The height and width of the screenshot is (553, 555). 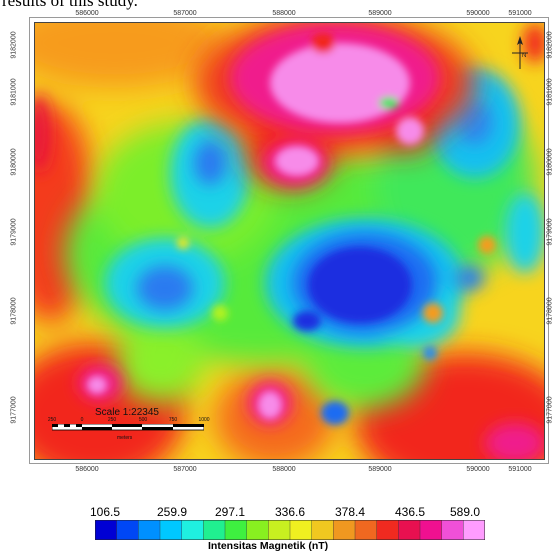 What do you see at coordinates (478, 13) in the screenshot?
I see `x-tick-top: 590000` at bounding box center [478, 13].